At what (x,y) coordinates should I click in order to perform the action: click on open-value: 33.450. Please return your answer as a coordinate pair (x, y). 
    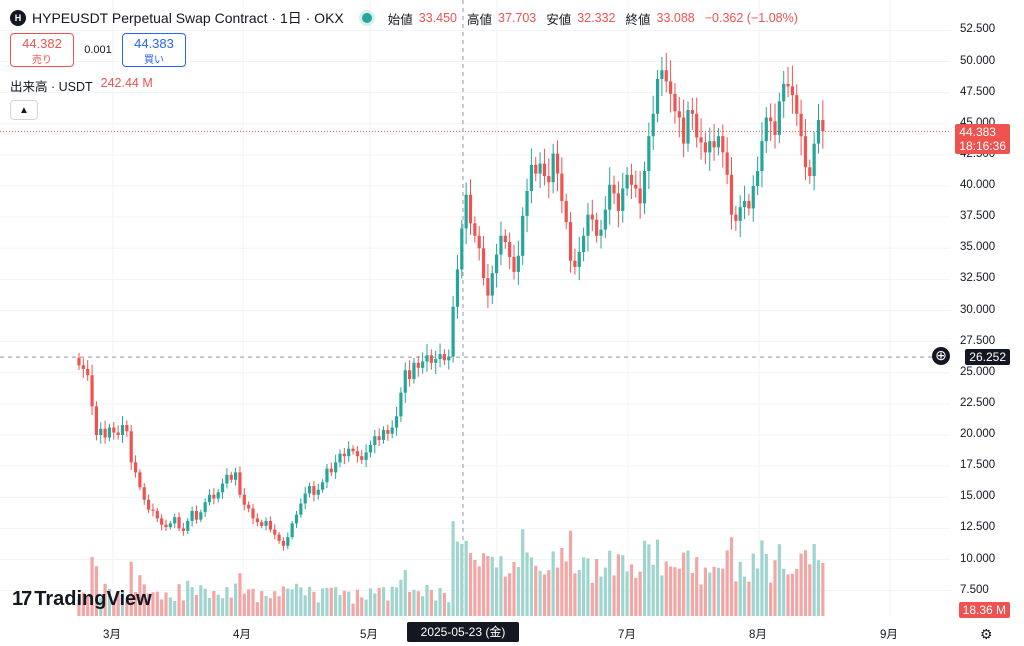
    Looking at the image, I should click on (437, 18).